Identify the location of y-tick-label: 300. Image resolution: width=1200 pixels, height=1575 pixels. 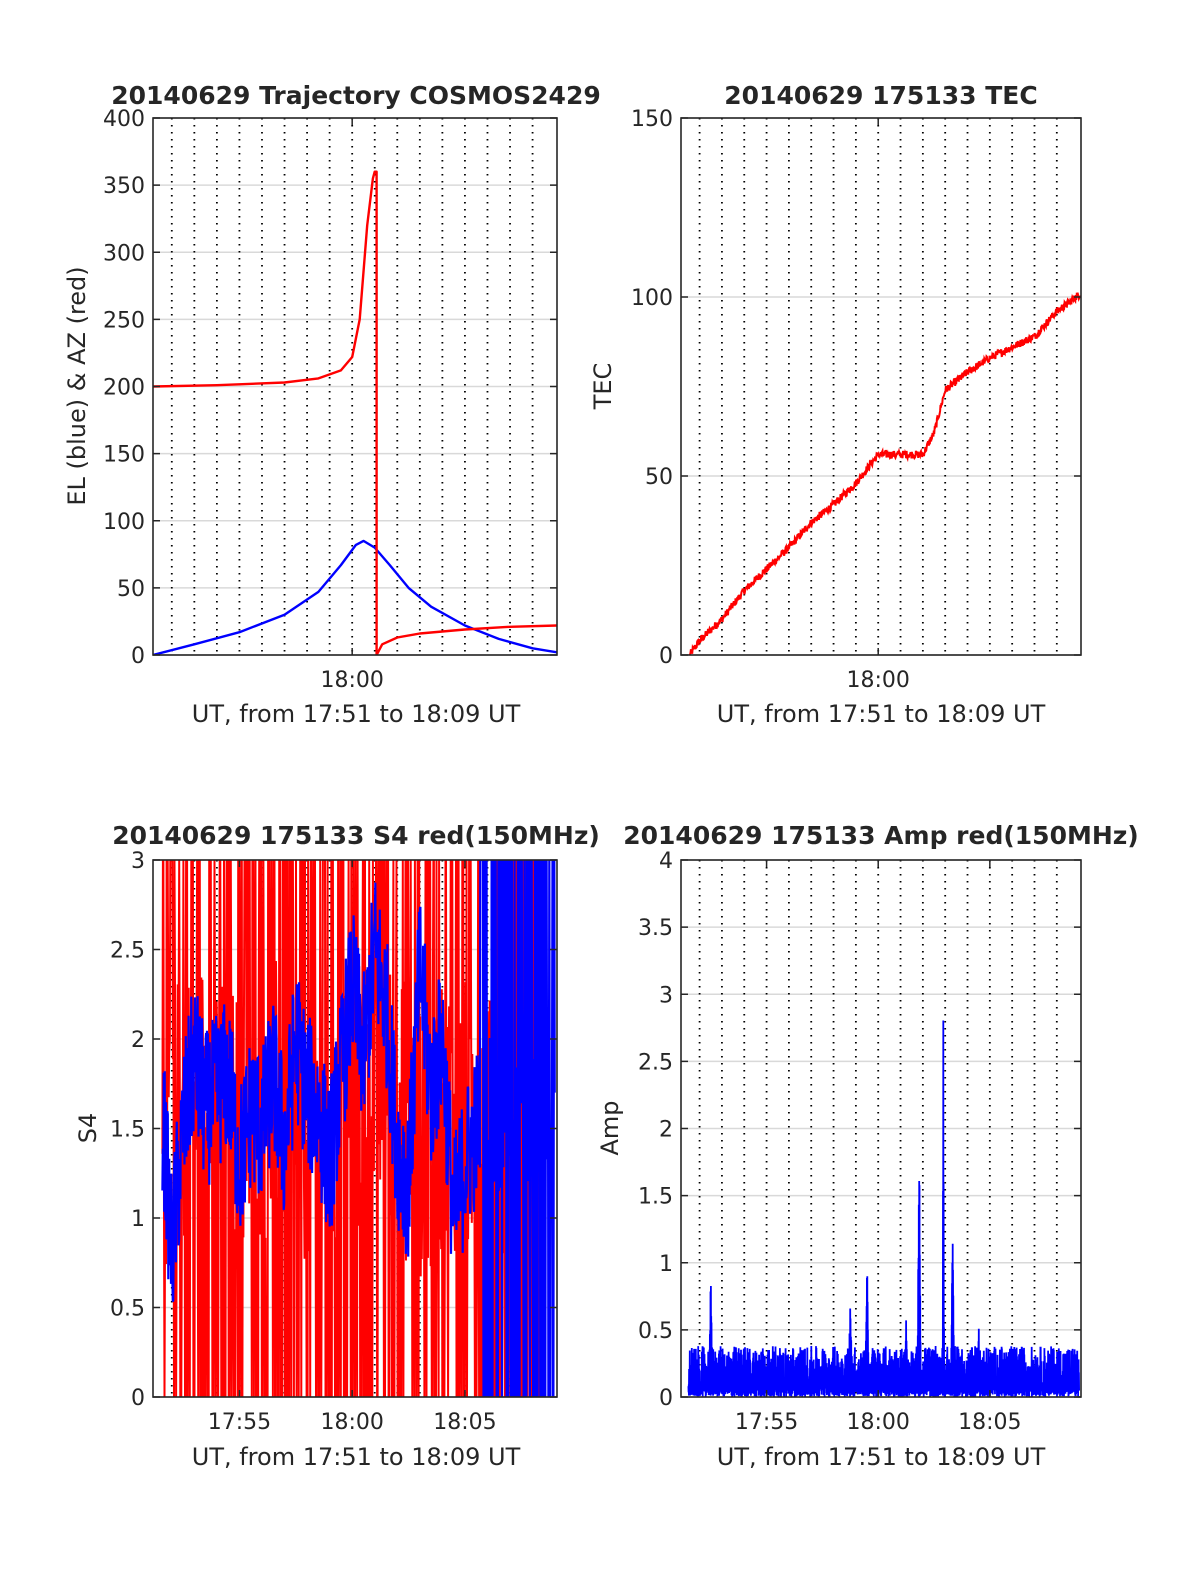
(124, 253).